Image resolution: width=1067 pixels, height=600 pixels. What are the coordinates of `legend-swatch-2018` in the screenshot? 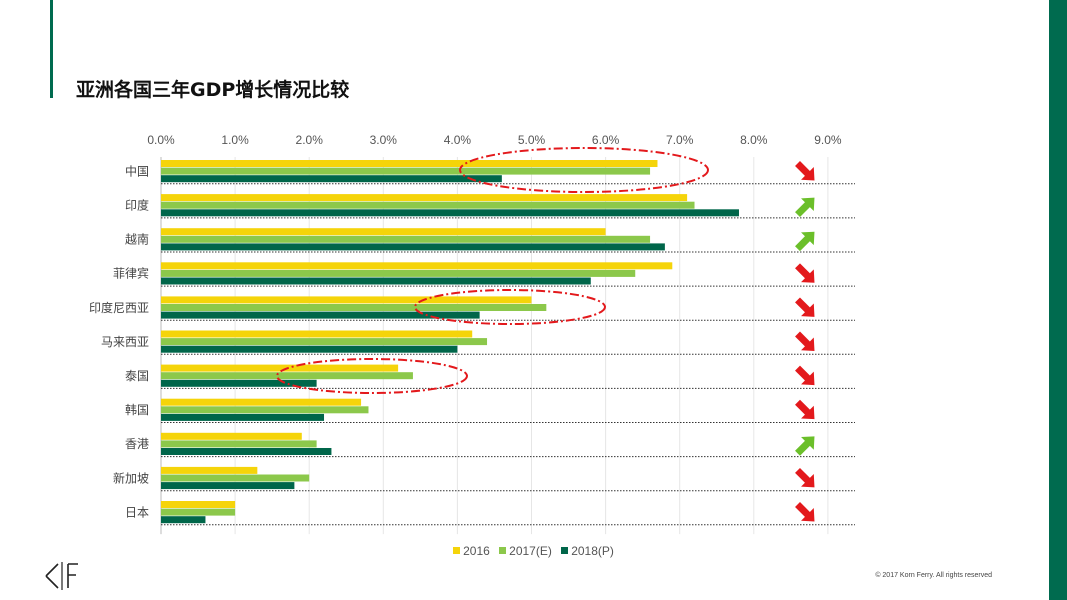 It's located at (565, 550).